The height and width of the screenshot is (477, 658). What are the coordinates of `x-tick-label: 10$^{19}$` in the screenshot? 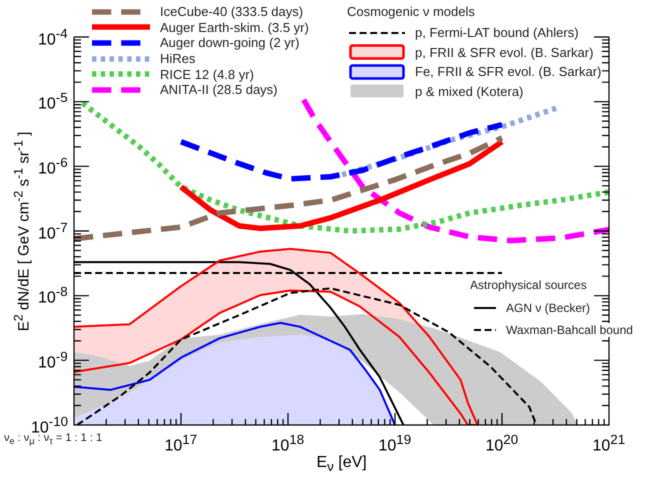 It's located at (395, 443).